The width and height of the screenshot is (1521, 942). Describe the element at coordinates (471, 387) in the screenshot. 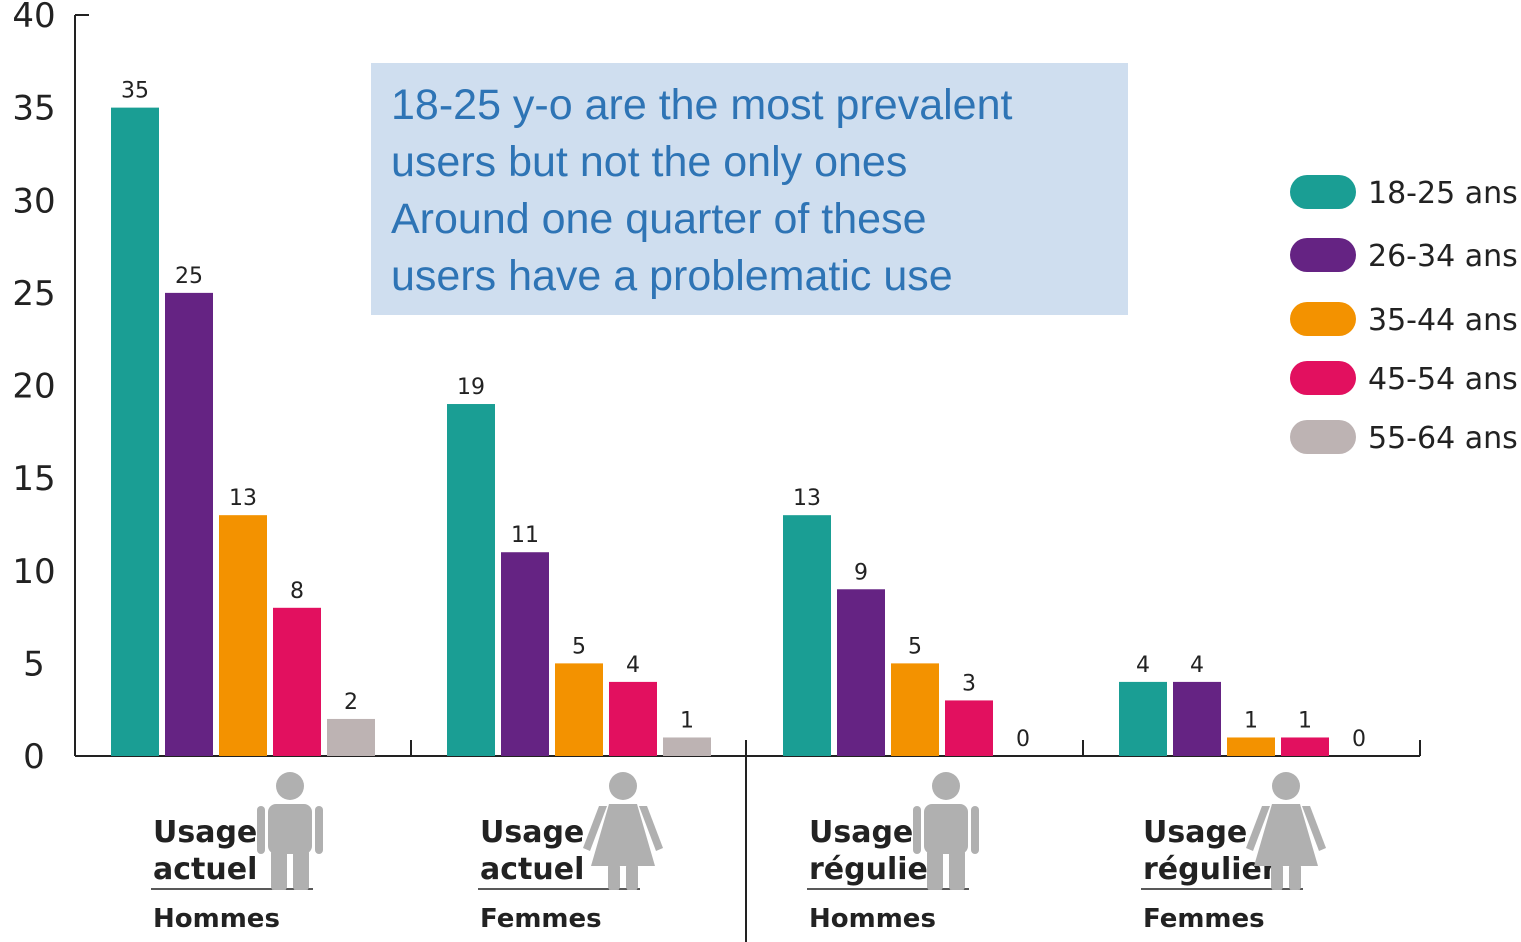

I see `data-label: 19` at that location.